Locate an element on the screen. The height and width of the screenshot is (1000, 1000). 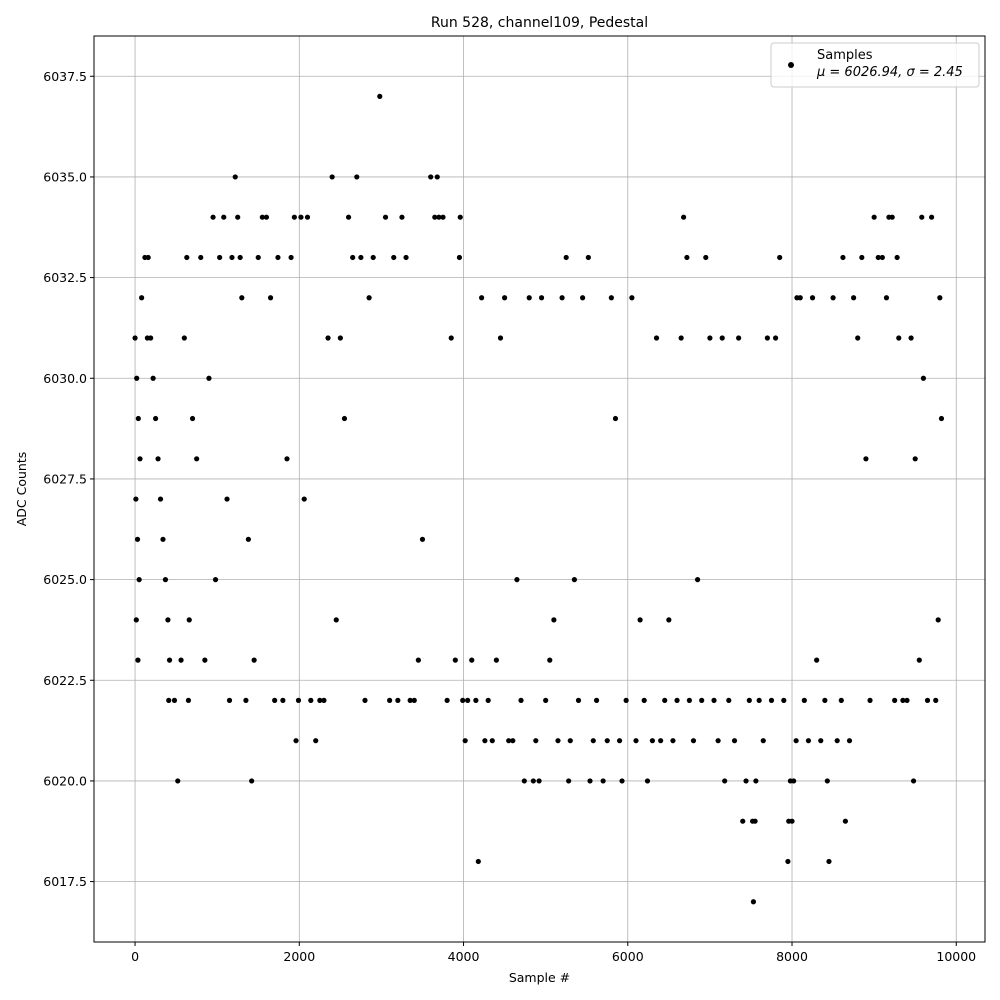
y-tick-label: 6030.0 is located at coordinates (65, 378).